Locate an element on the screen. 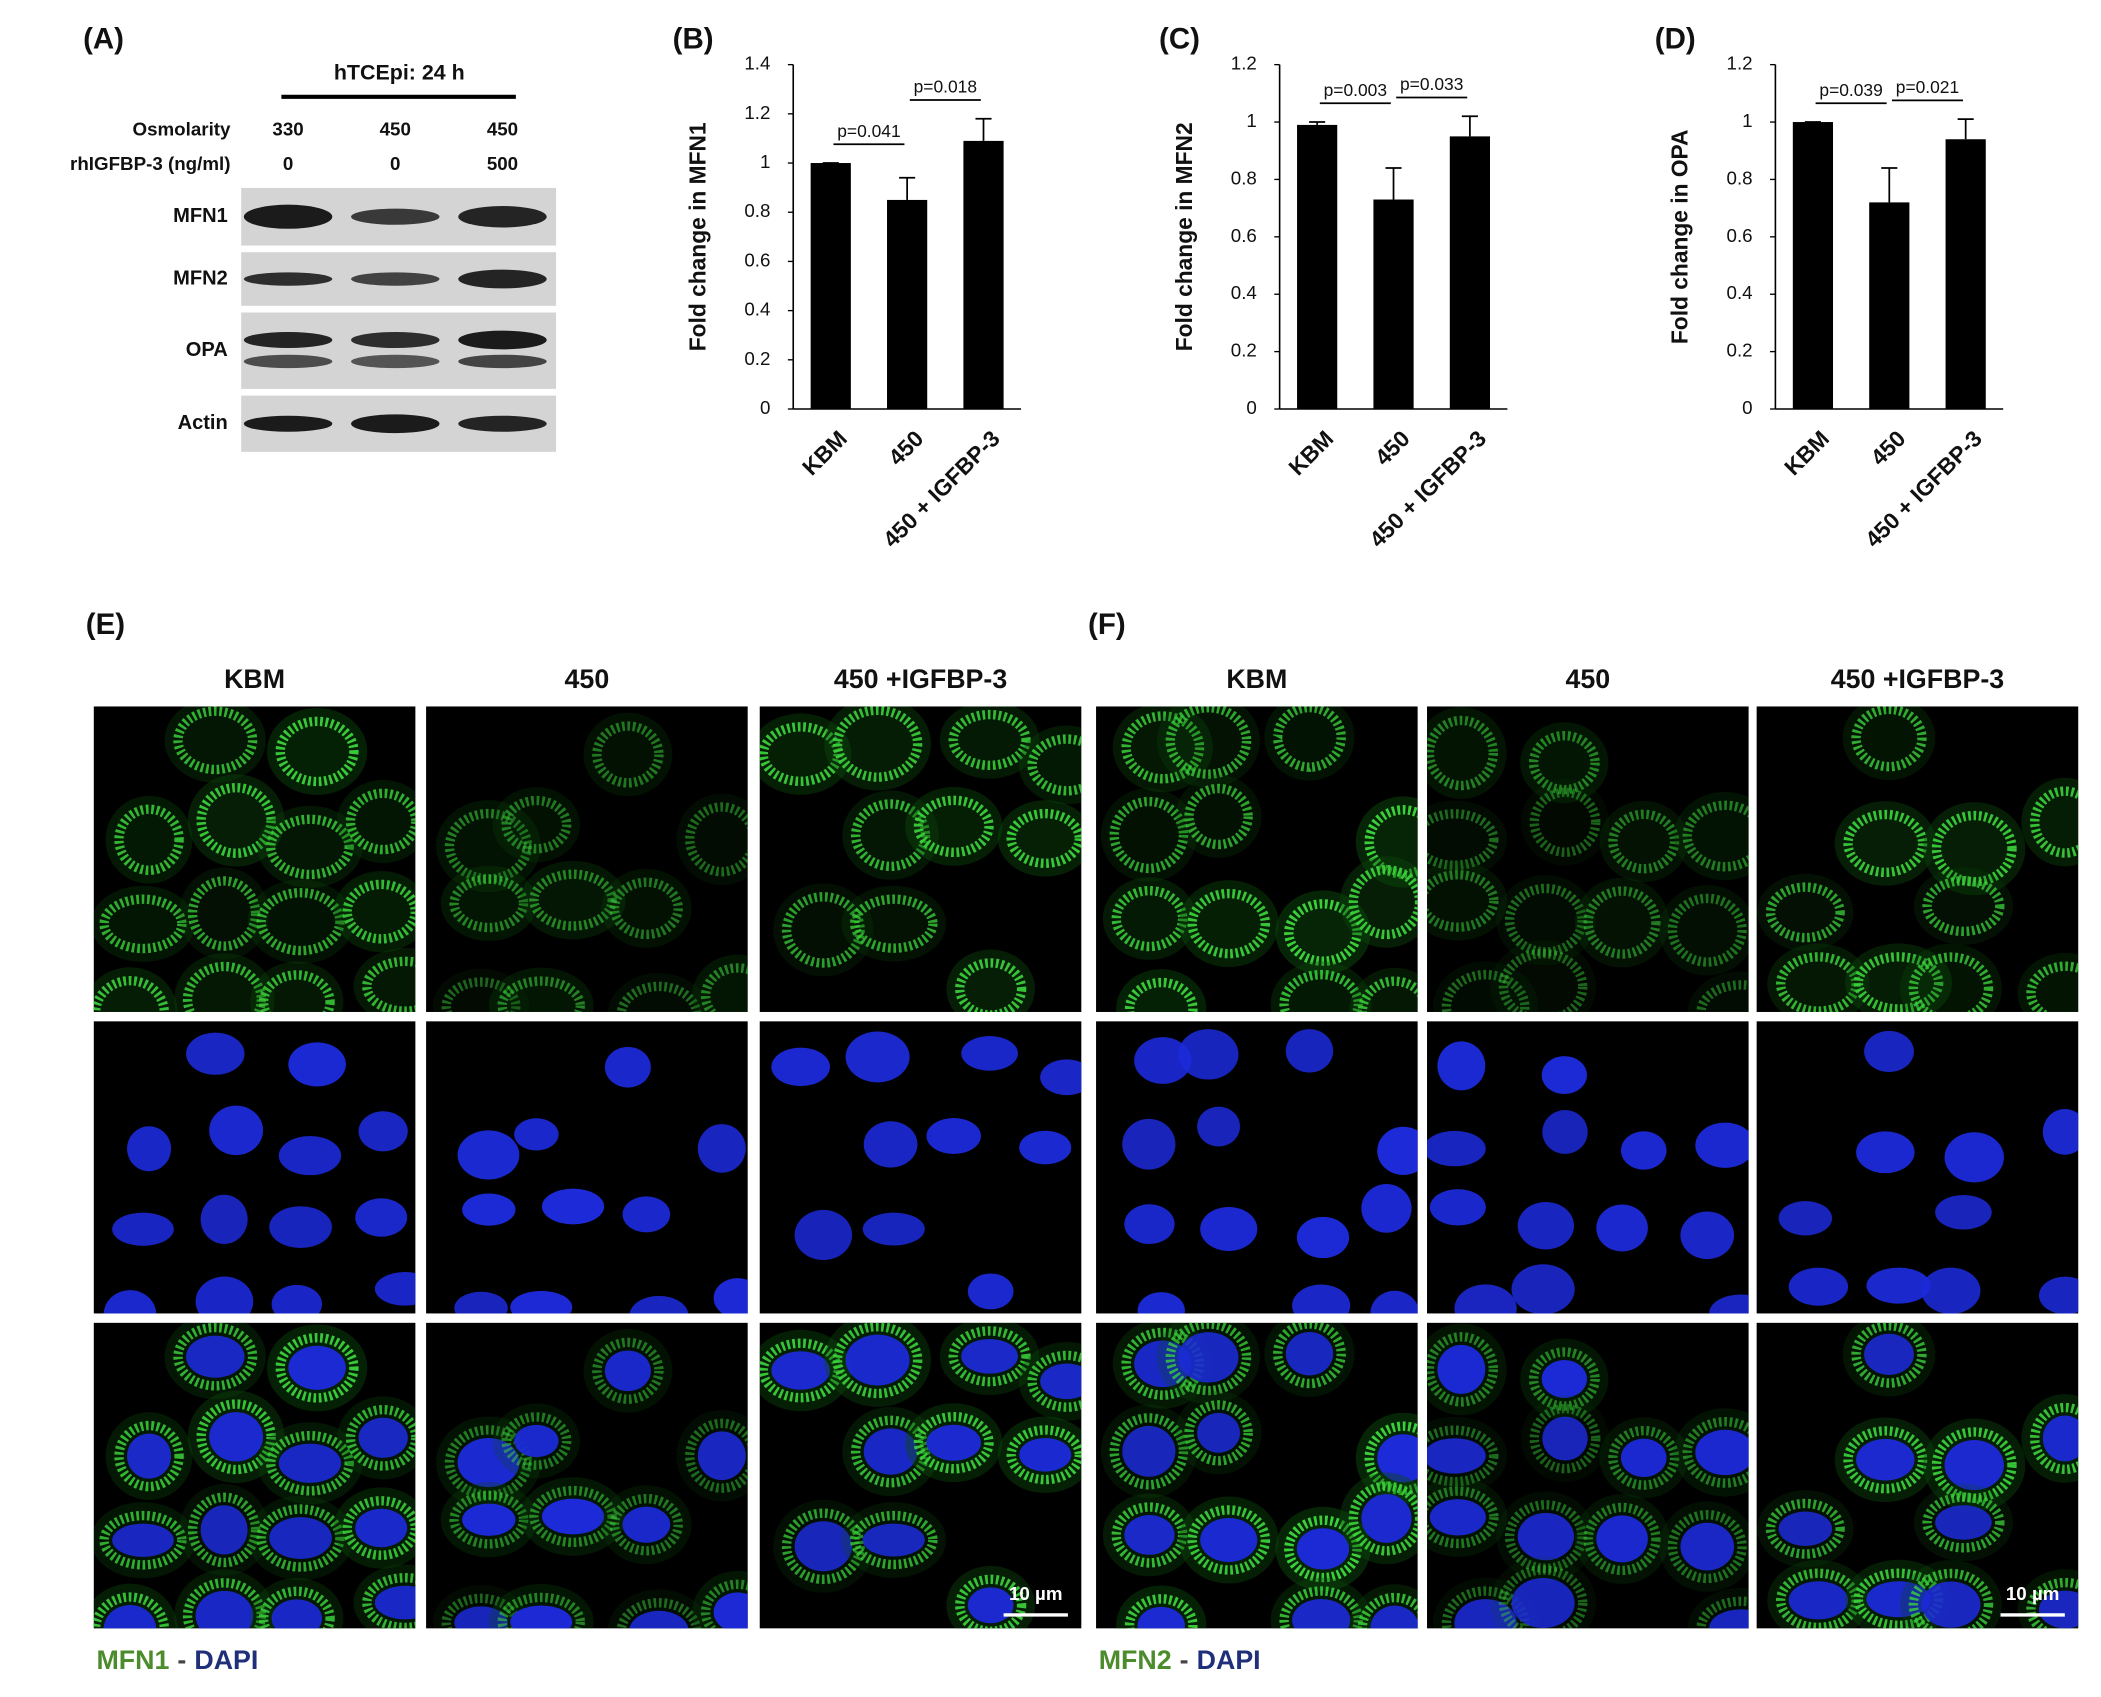 This screenshot has height=1697, width=2101. condition-name: rhIGFBP-3 (ng/ml) is located at coordinates (150, 163).